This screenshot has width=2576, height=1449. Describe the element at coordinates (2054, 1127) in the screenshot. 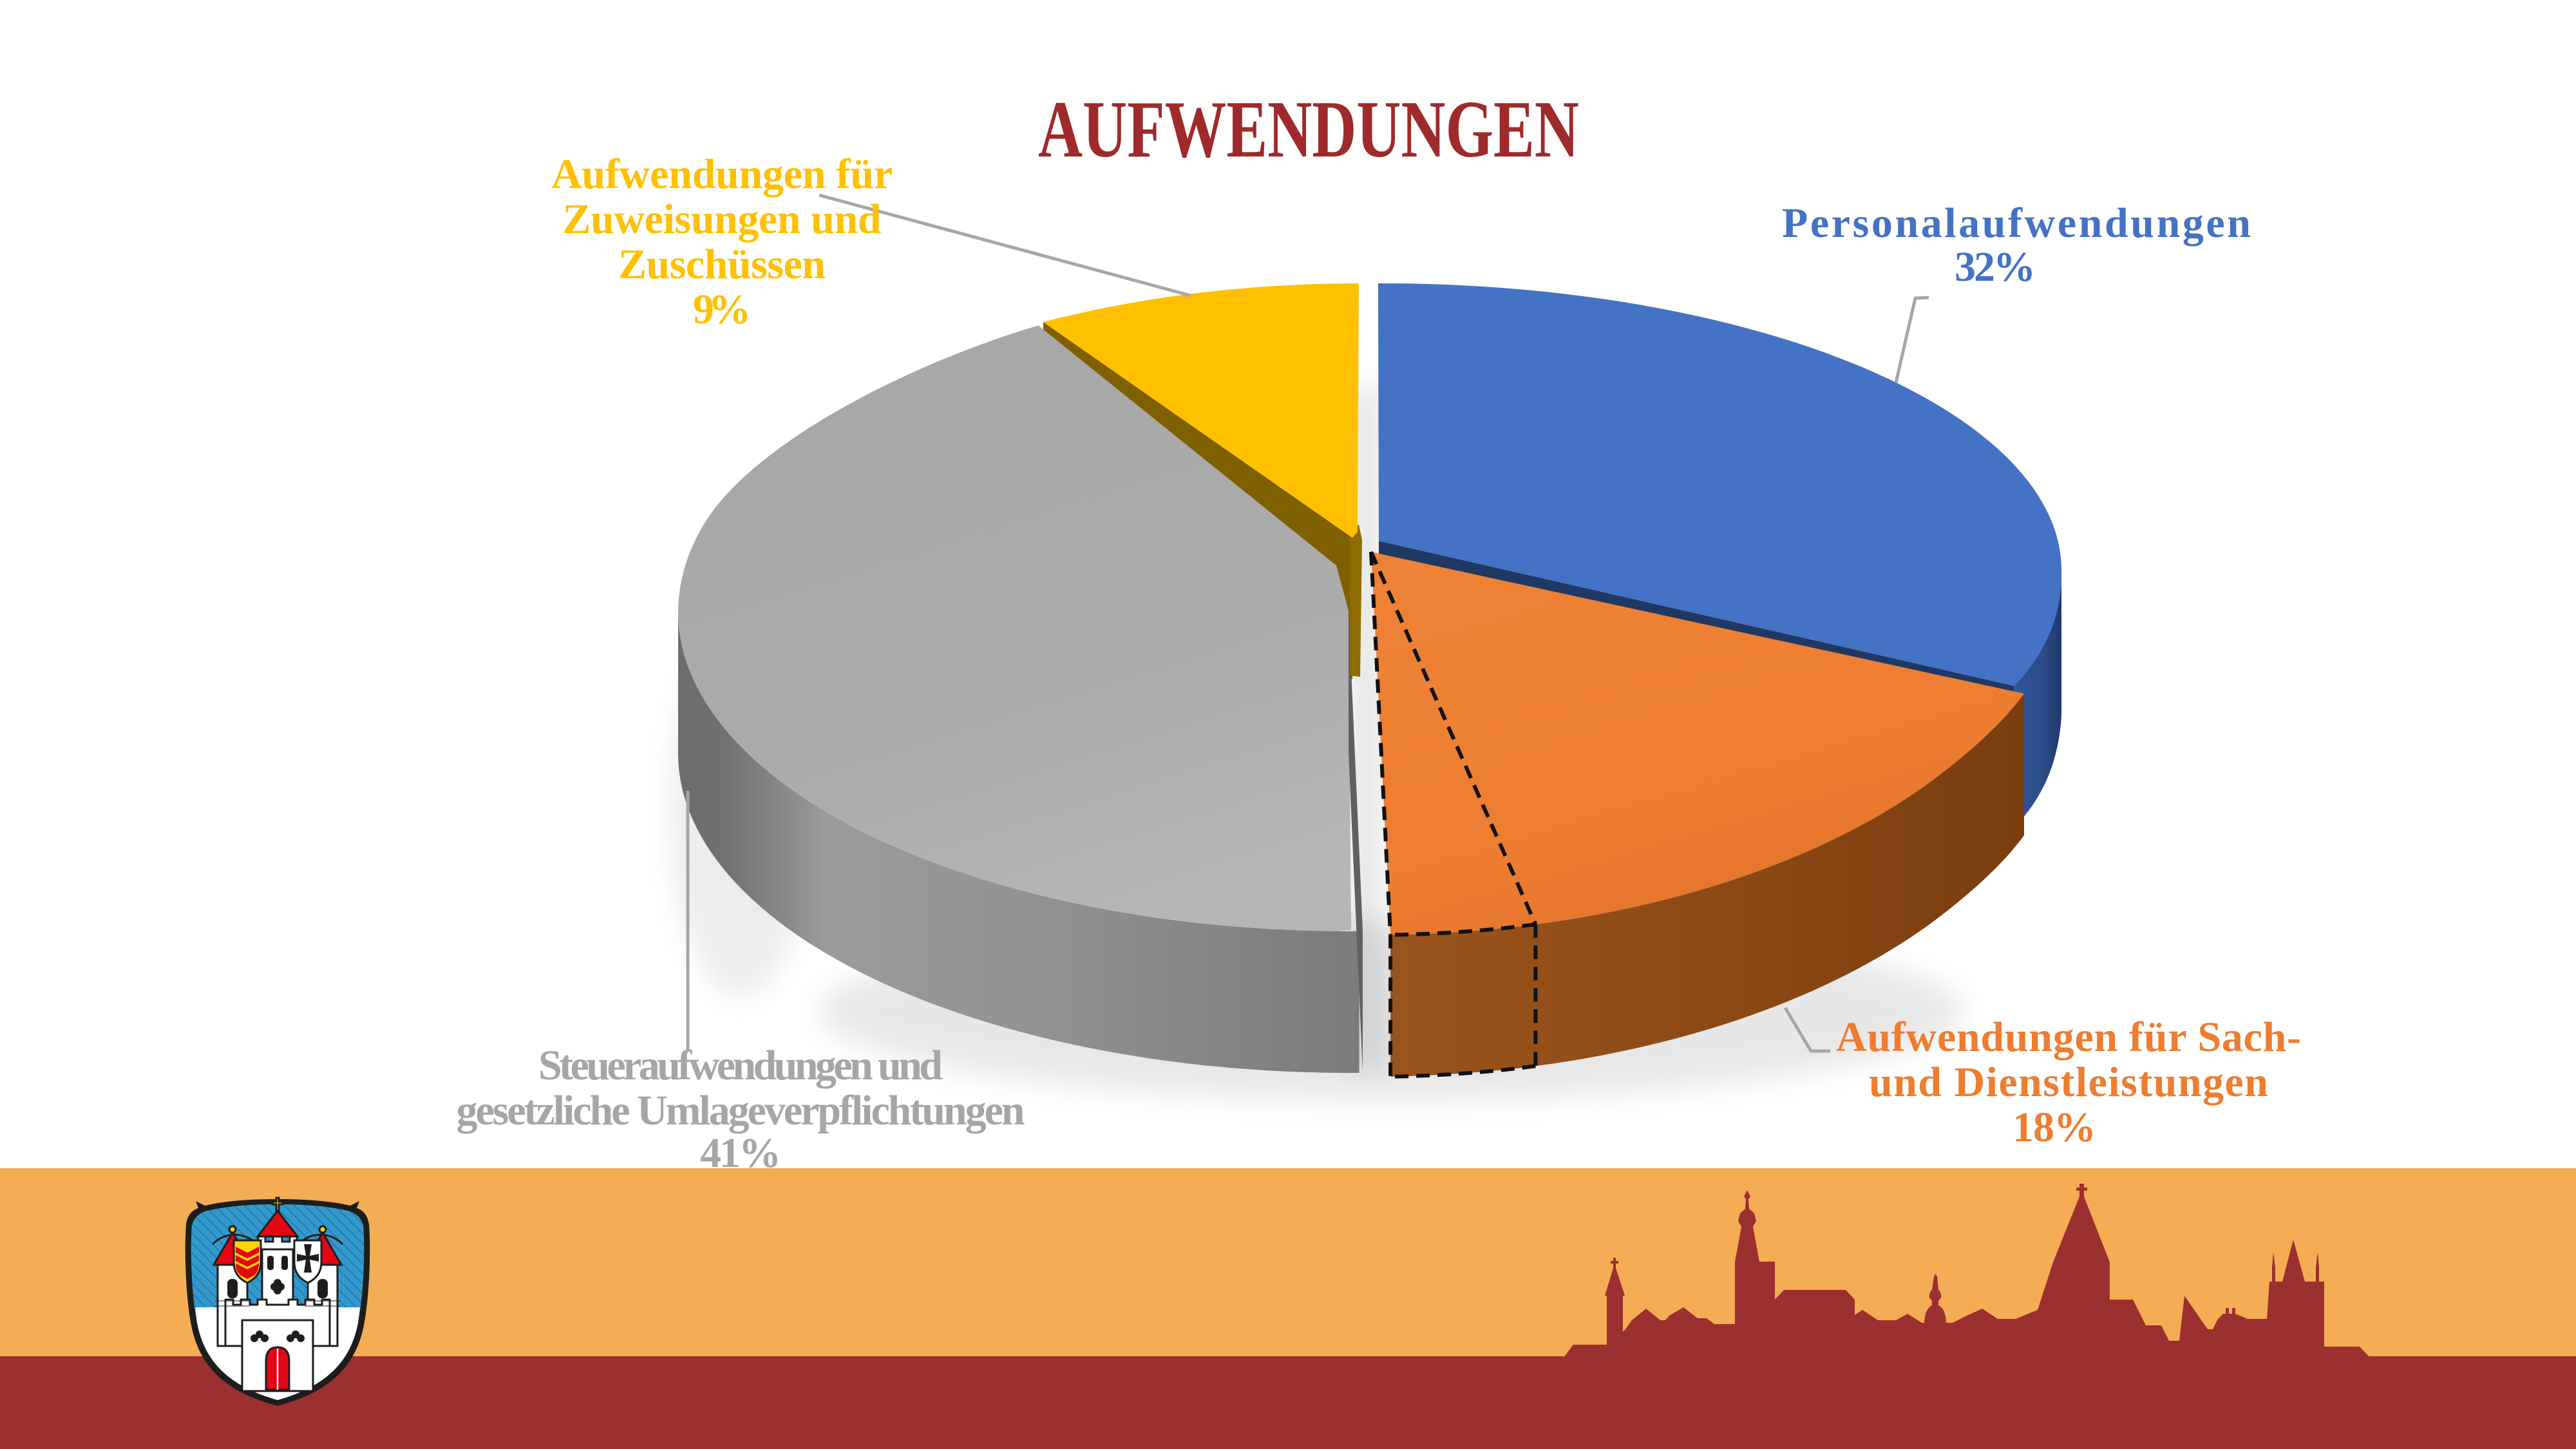

I see `svg-text: 18%` at that location.